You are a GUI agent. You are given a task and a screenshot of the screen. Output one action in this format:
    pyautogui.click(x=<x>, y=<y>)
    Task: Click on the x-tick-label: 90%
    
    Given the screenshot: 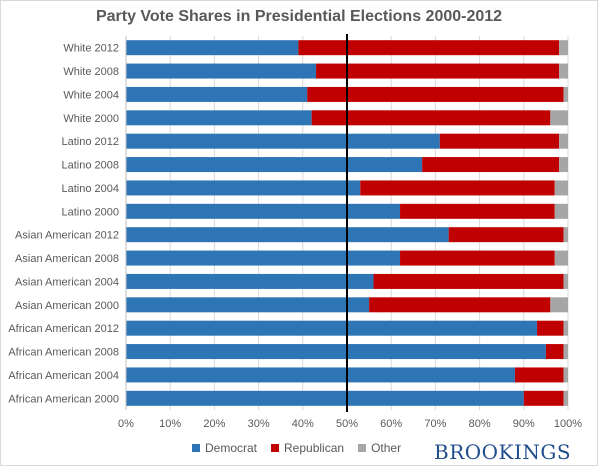 What is the action you would take?
    pyautogui.click(x=524, y=424)
    